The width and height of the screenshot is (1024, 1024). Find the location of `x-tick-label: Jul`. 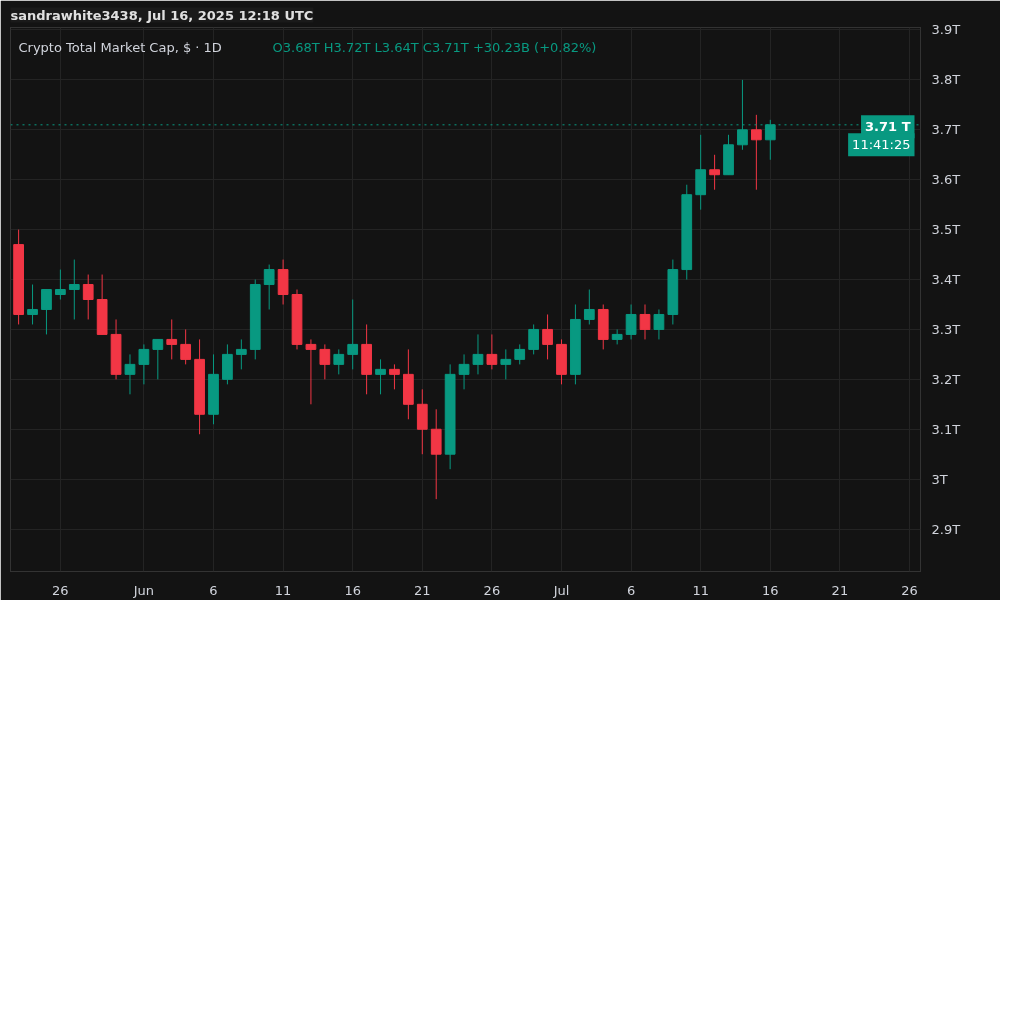

x-tick-label: Jul is located at coordinates (561, 590).